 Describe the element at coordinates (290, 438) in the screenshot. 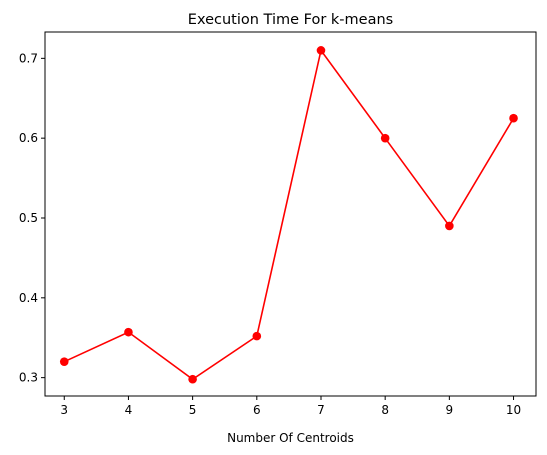

I see `x-axis-label: Number Of Centroids` at that location.